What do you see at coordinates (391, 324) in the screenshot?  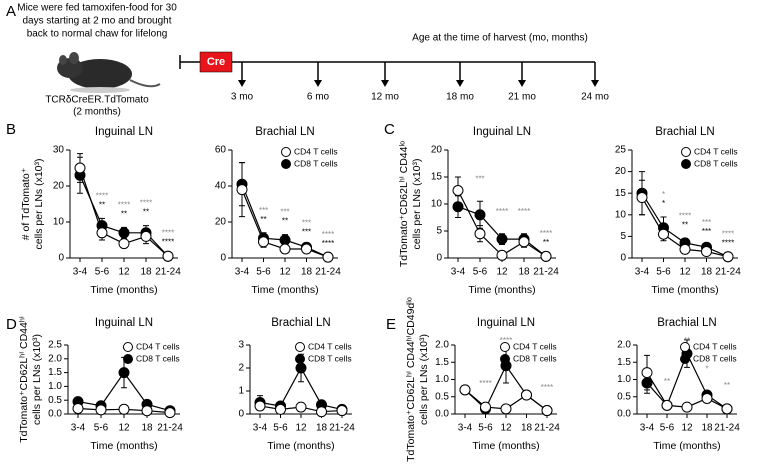 I see `panel-label: E` at bounding box center [391, 324].